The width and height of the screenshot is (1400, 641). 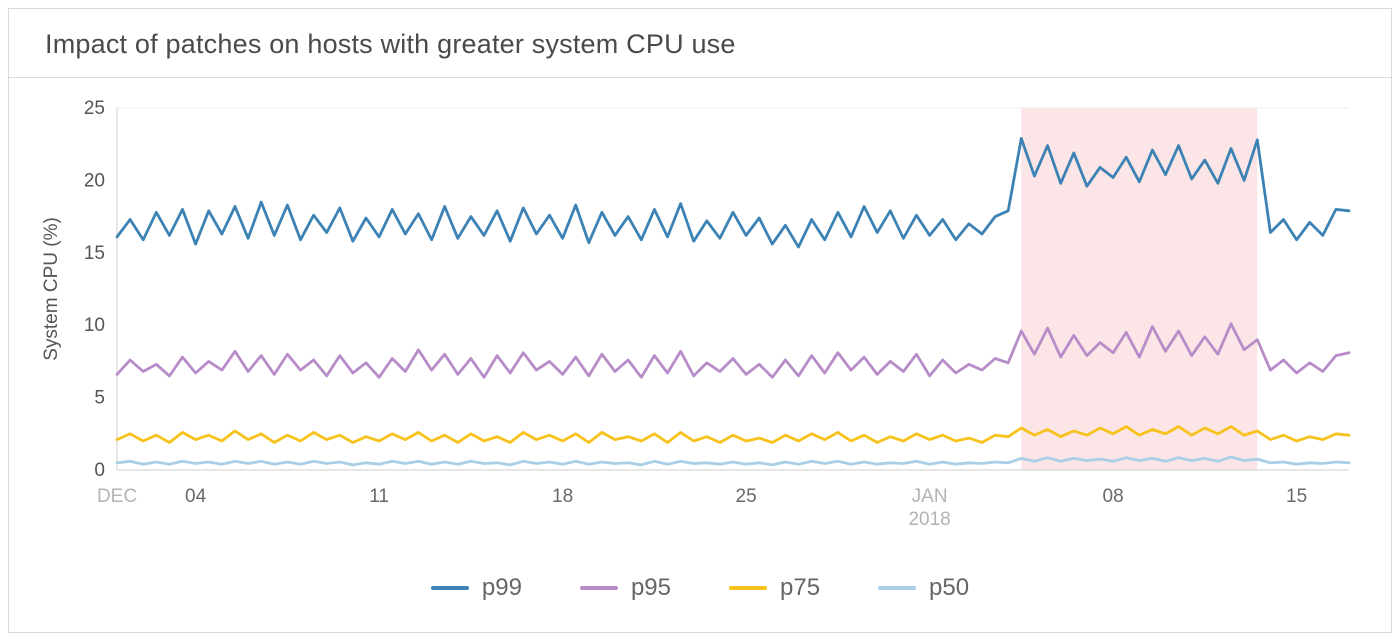 What do you see at coordinates (800, 587) in the screenshot?
I see `legend-label: p75` at bounding box center [800, 587].